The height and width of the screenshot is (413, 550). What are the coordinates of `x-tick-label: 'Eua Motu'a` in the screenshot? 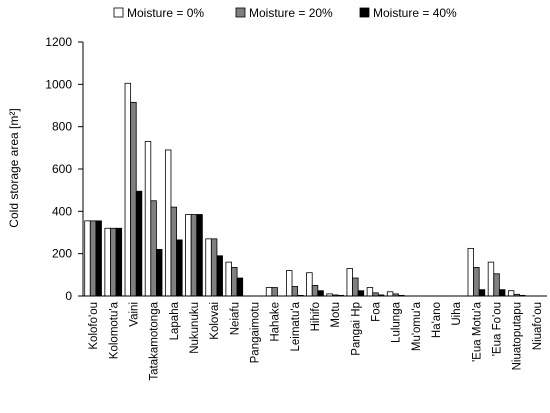 It's located at (477, 331).